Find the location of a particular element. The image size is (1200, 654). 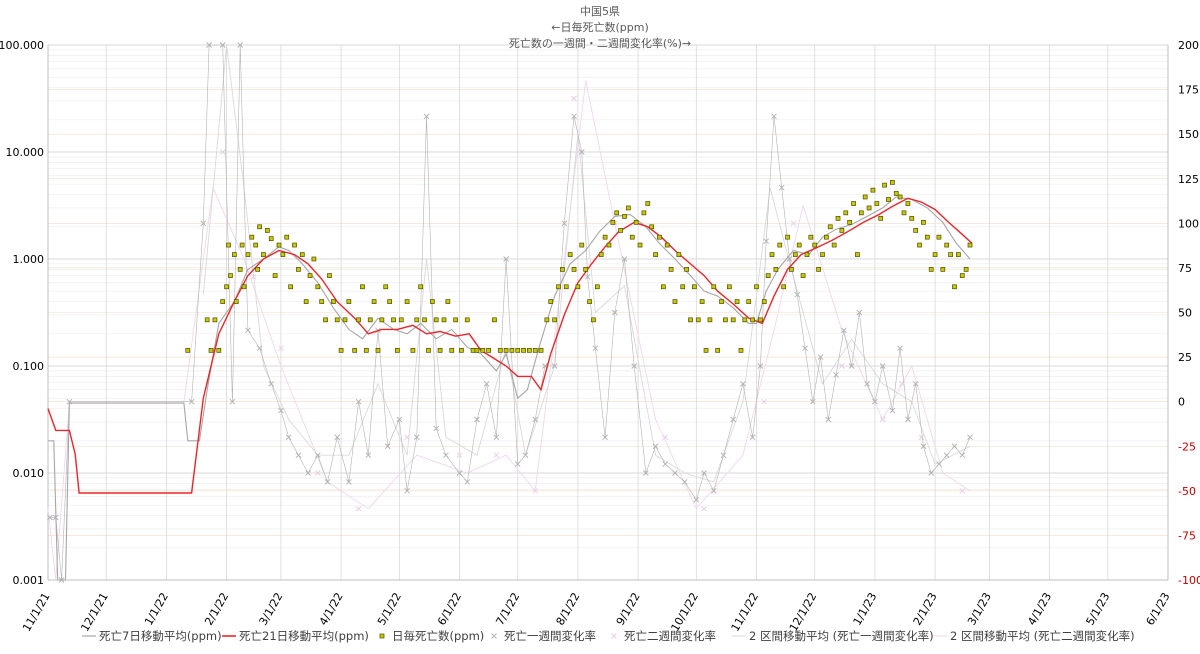

y-right-tick-label: 175 is located at coordinates (1188, 90).